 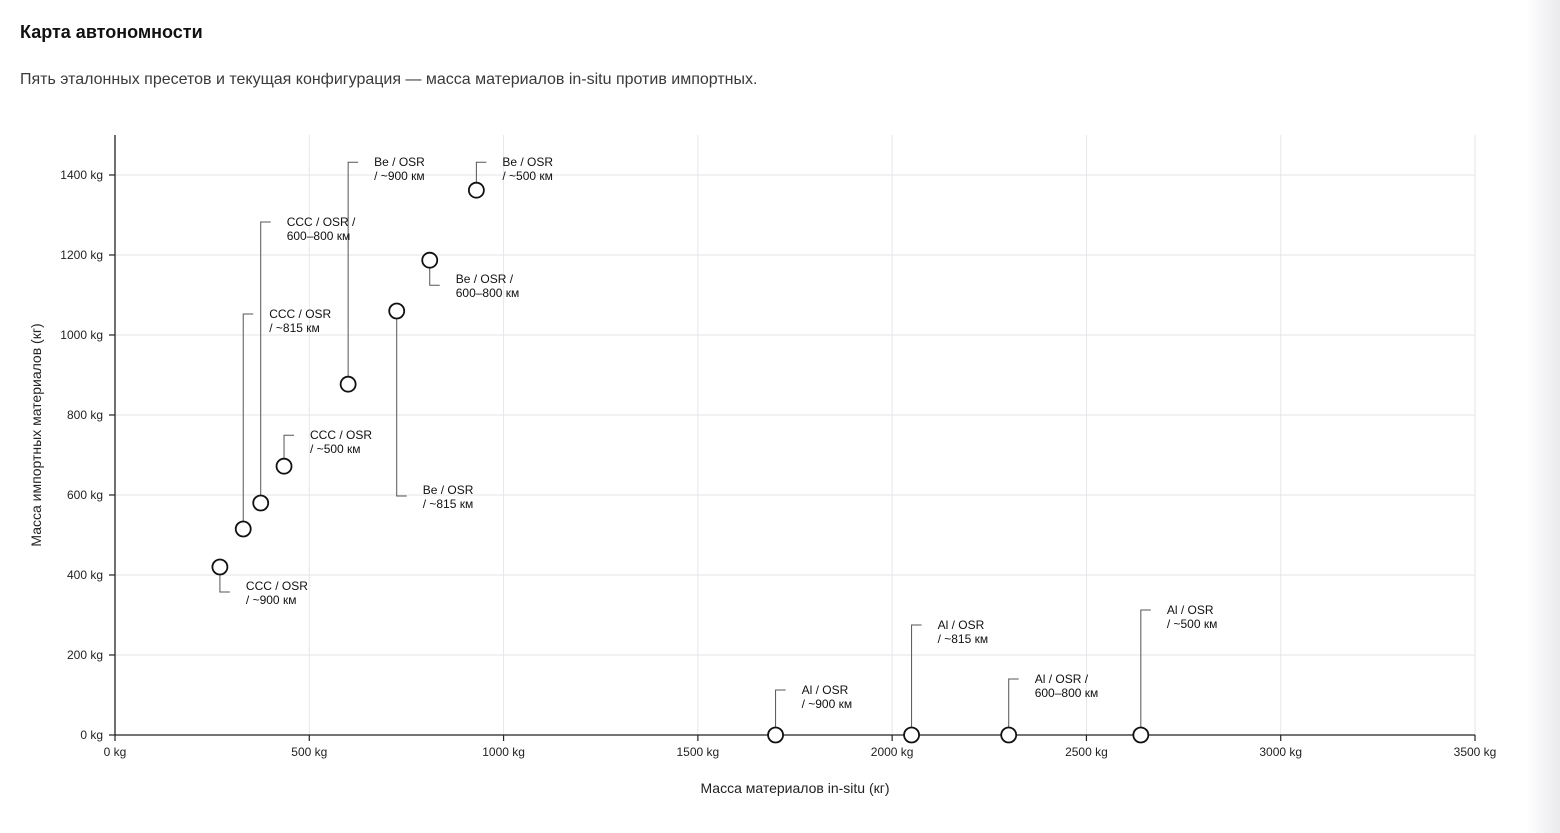 I want to click on x-tick-label: 1500 kg, so click(x=698, y=752).